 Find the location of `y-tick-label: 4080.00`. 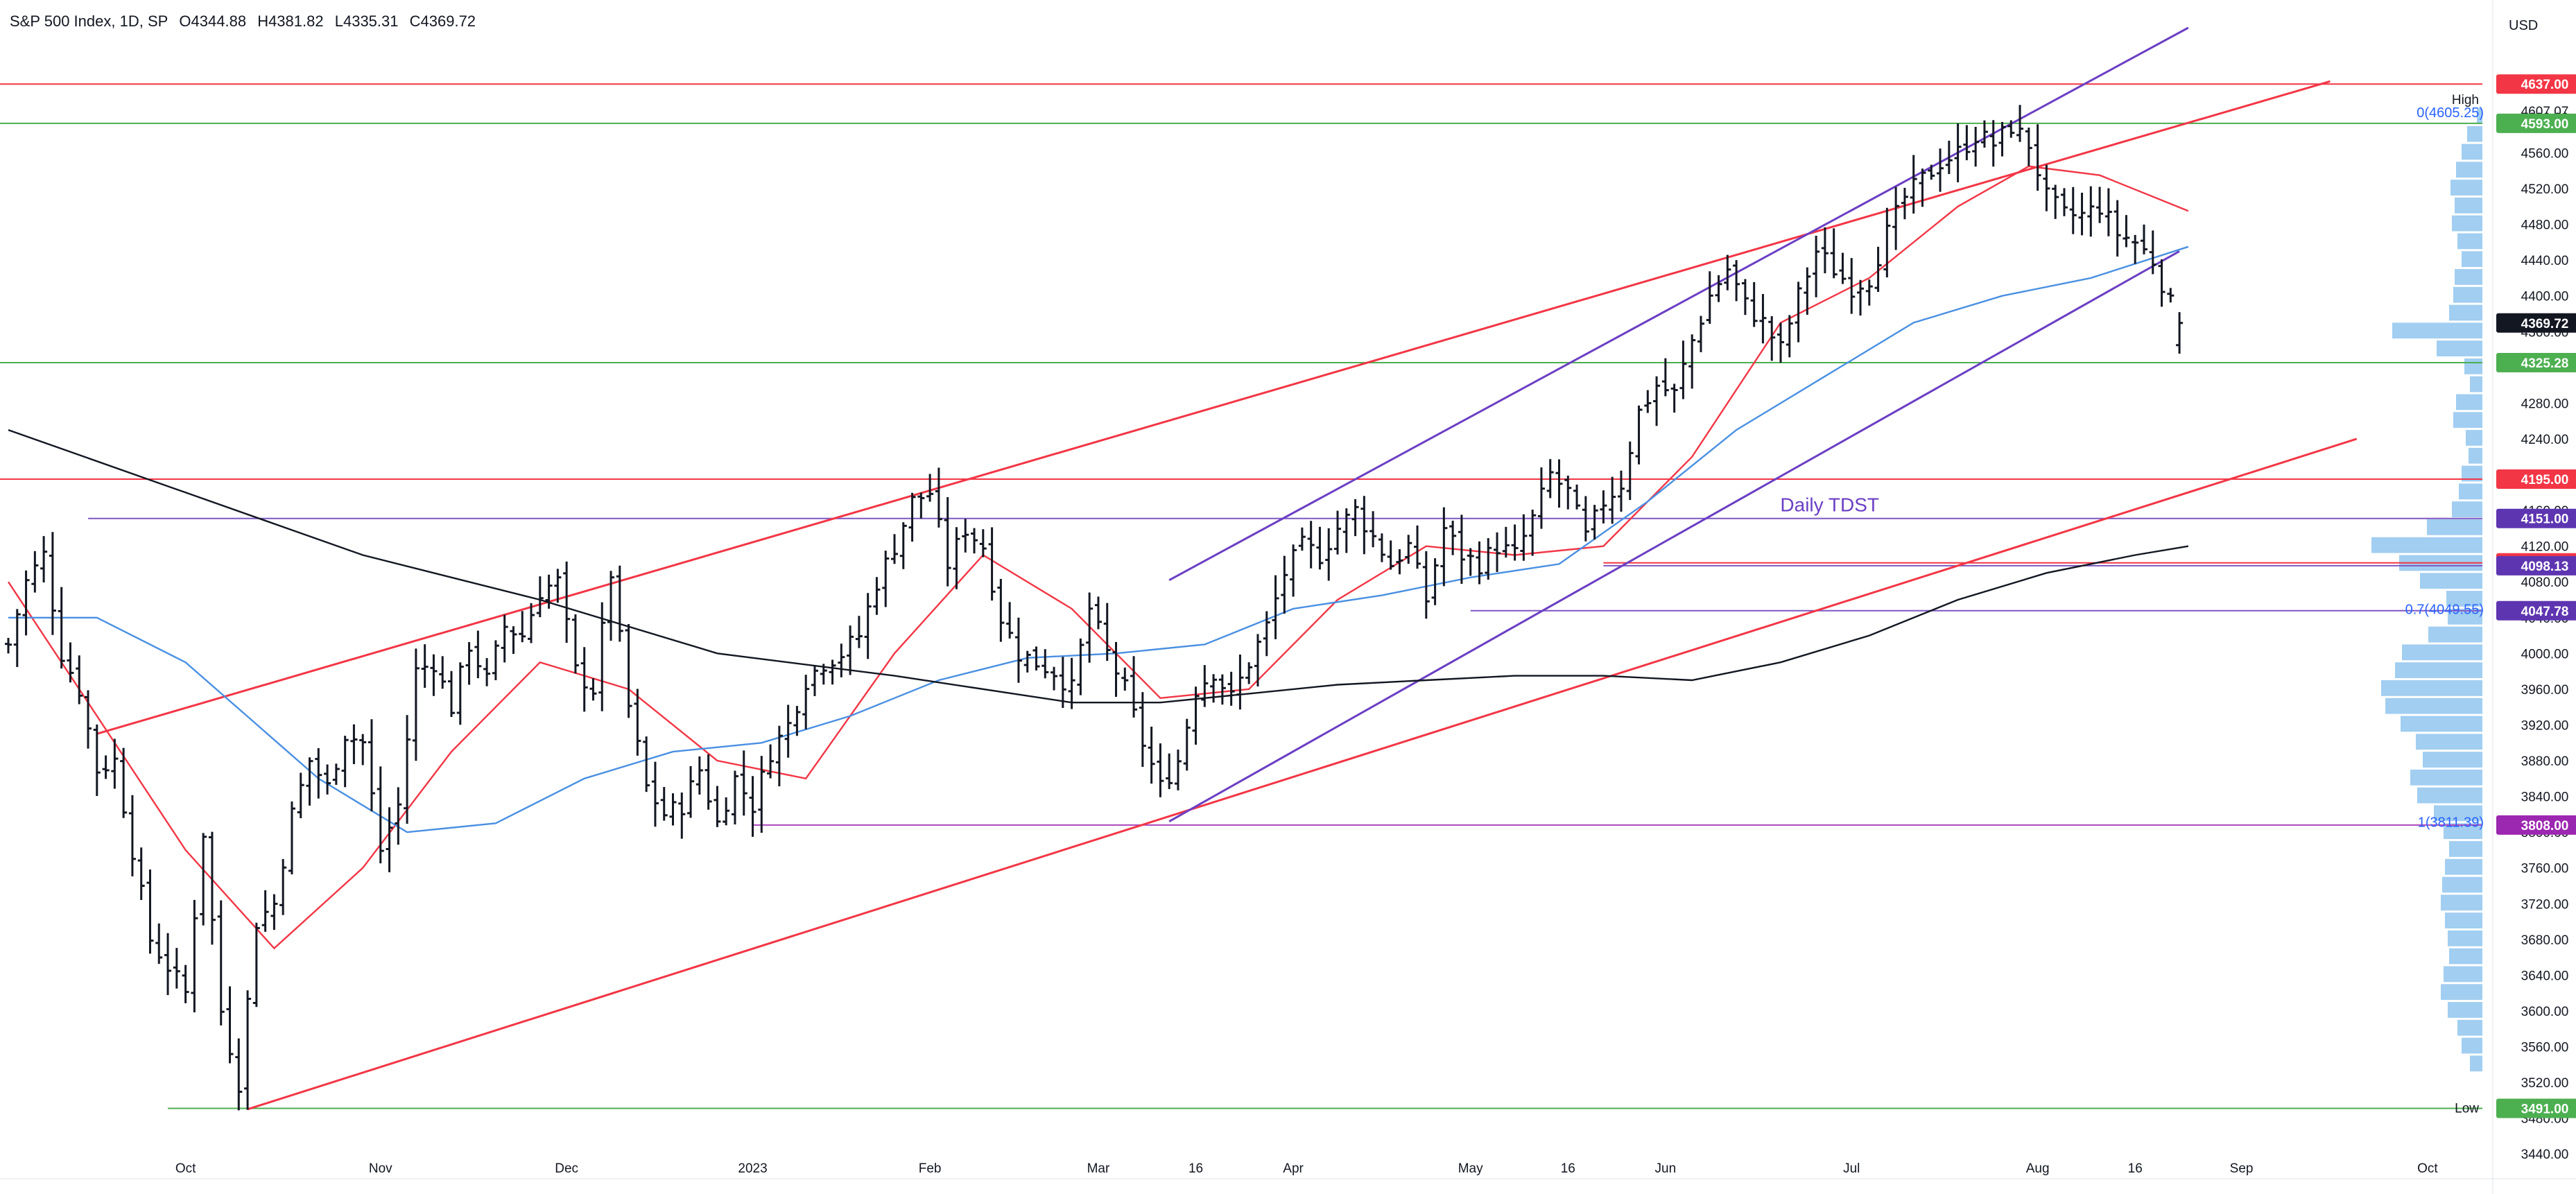

y-tick-label: 4080.00 is located at coordinates (2545, 583).